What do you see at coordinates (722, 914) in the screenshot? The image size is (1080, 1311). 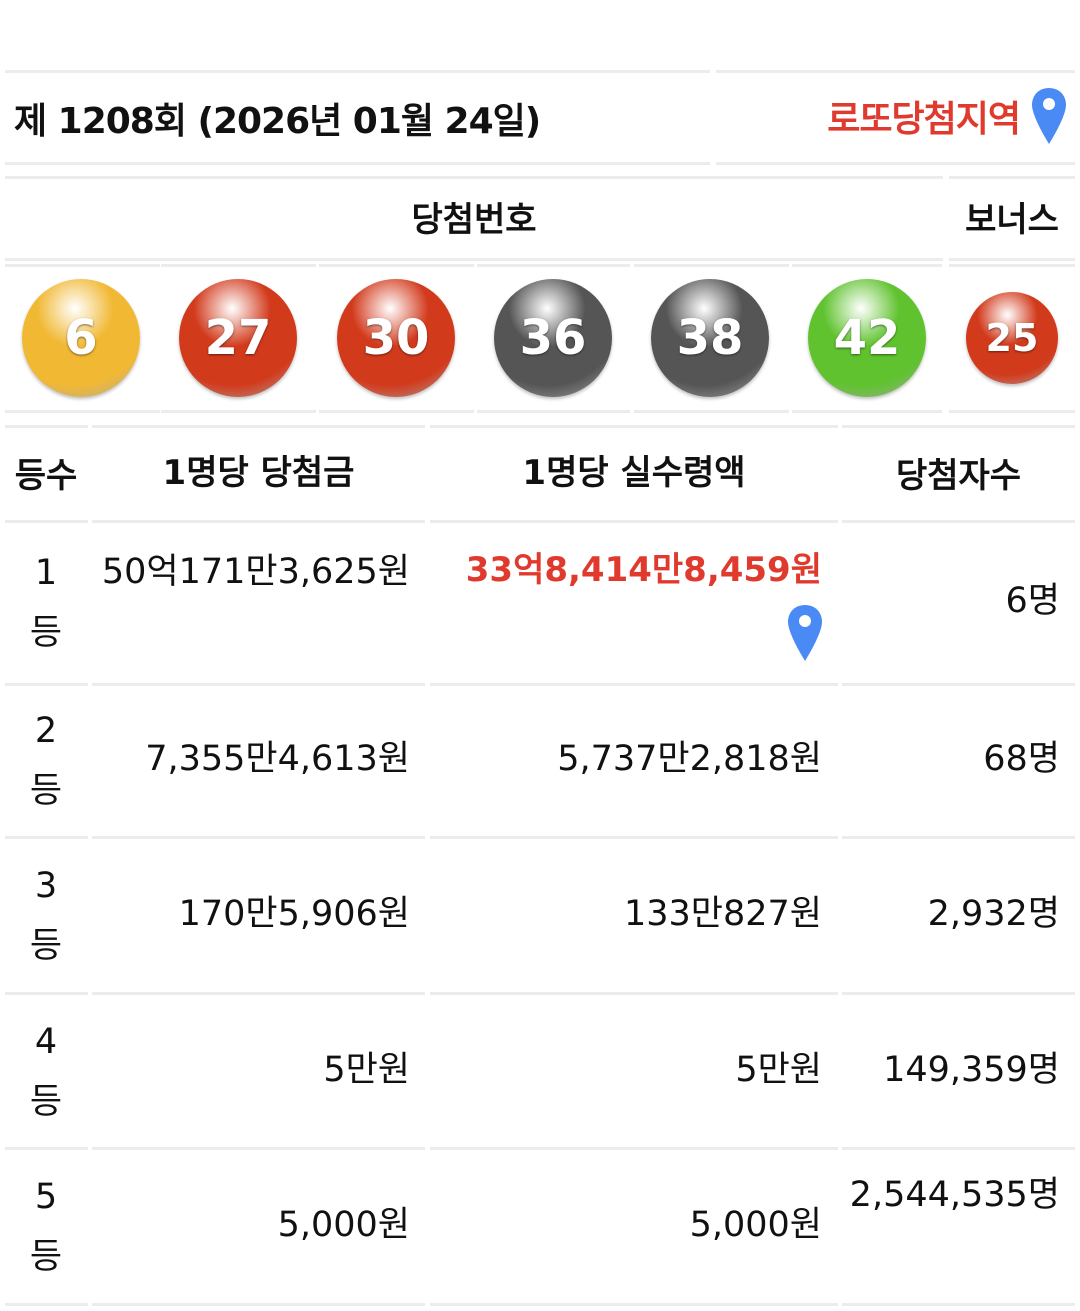 I see `net-amount: 133만827원` at bounding box center [722, 914].